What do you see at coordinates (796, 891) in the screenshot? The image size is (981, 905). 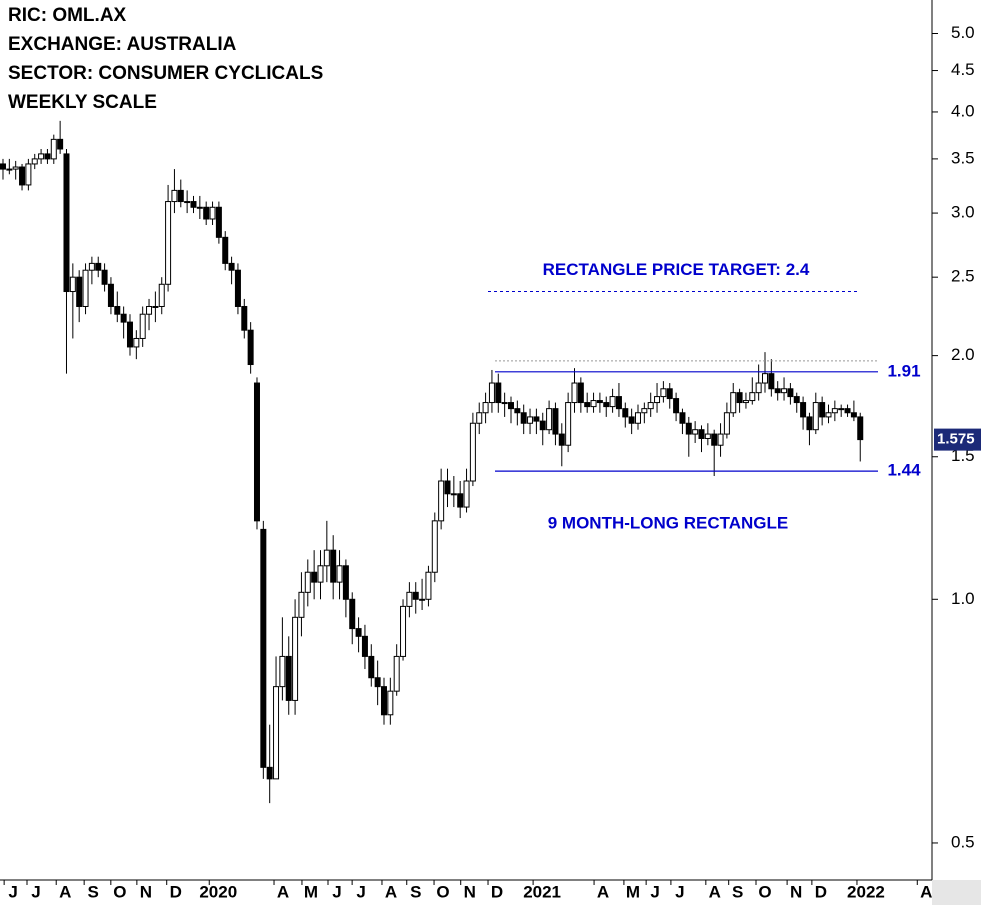 I see `x-tick-label: N` at bounding box center [796, 891].